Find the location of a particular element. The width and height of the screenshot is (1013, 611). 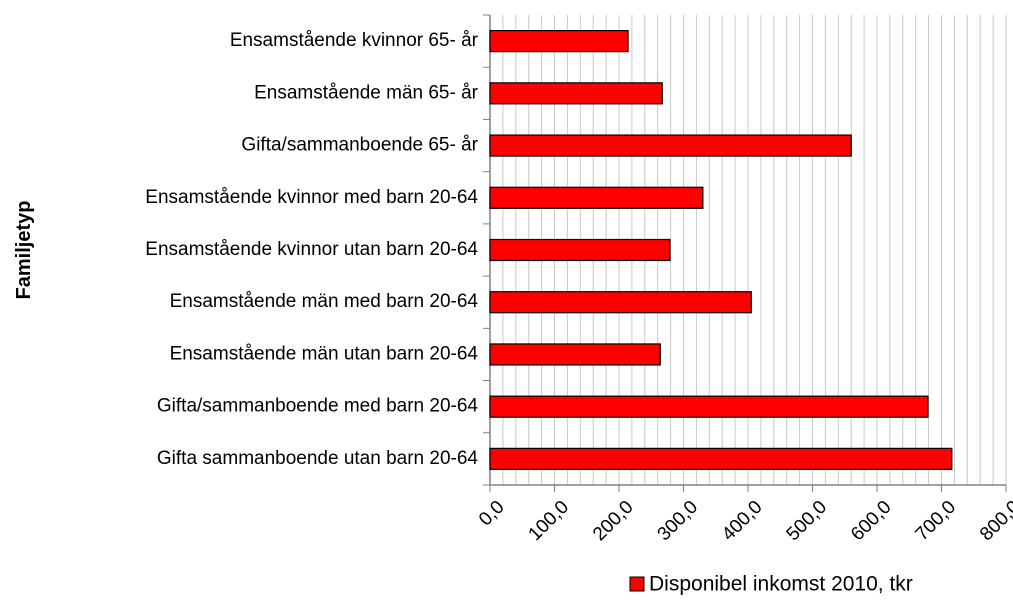

x-tick-label: 200,0 is located at coordinates (613, 521).